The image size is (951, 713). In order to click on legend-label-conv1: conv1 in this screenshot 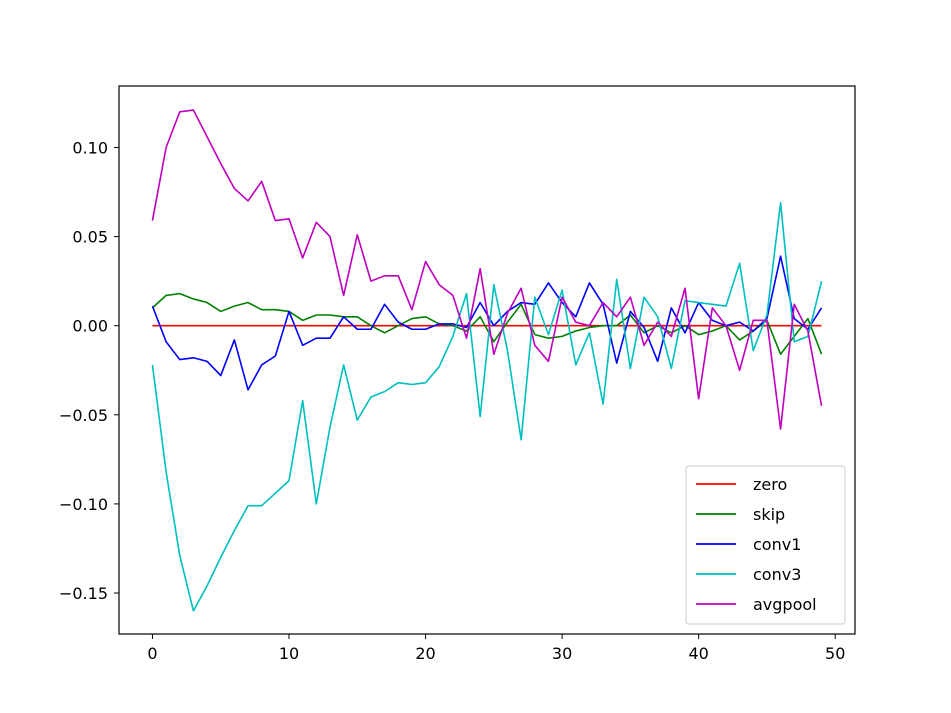, I will do `click(777, 544)`.